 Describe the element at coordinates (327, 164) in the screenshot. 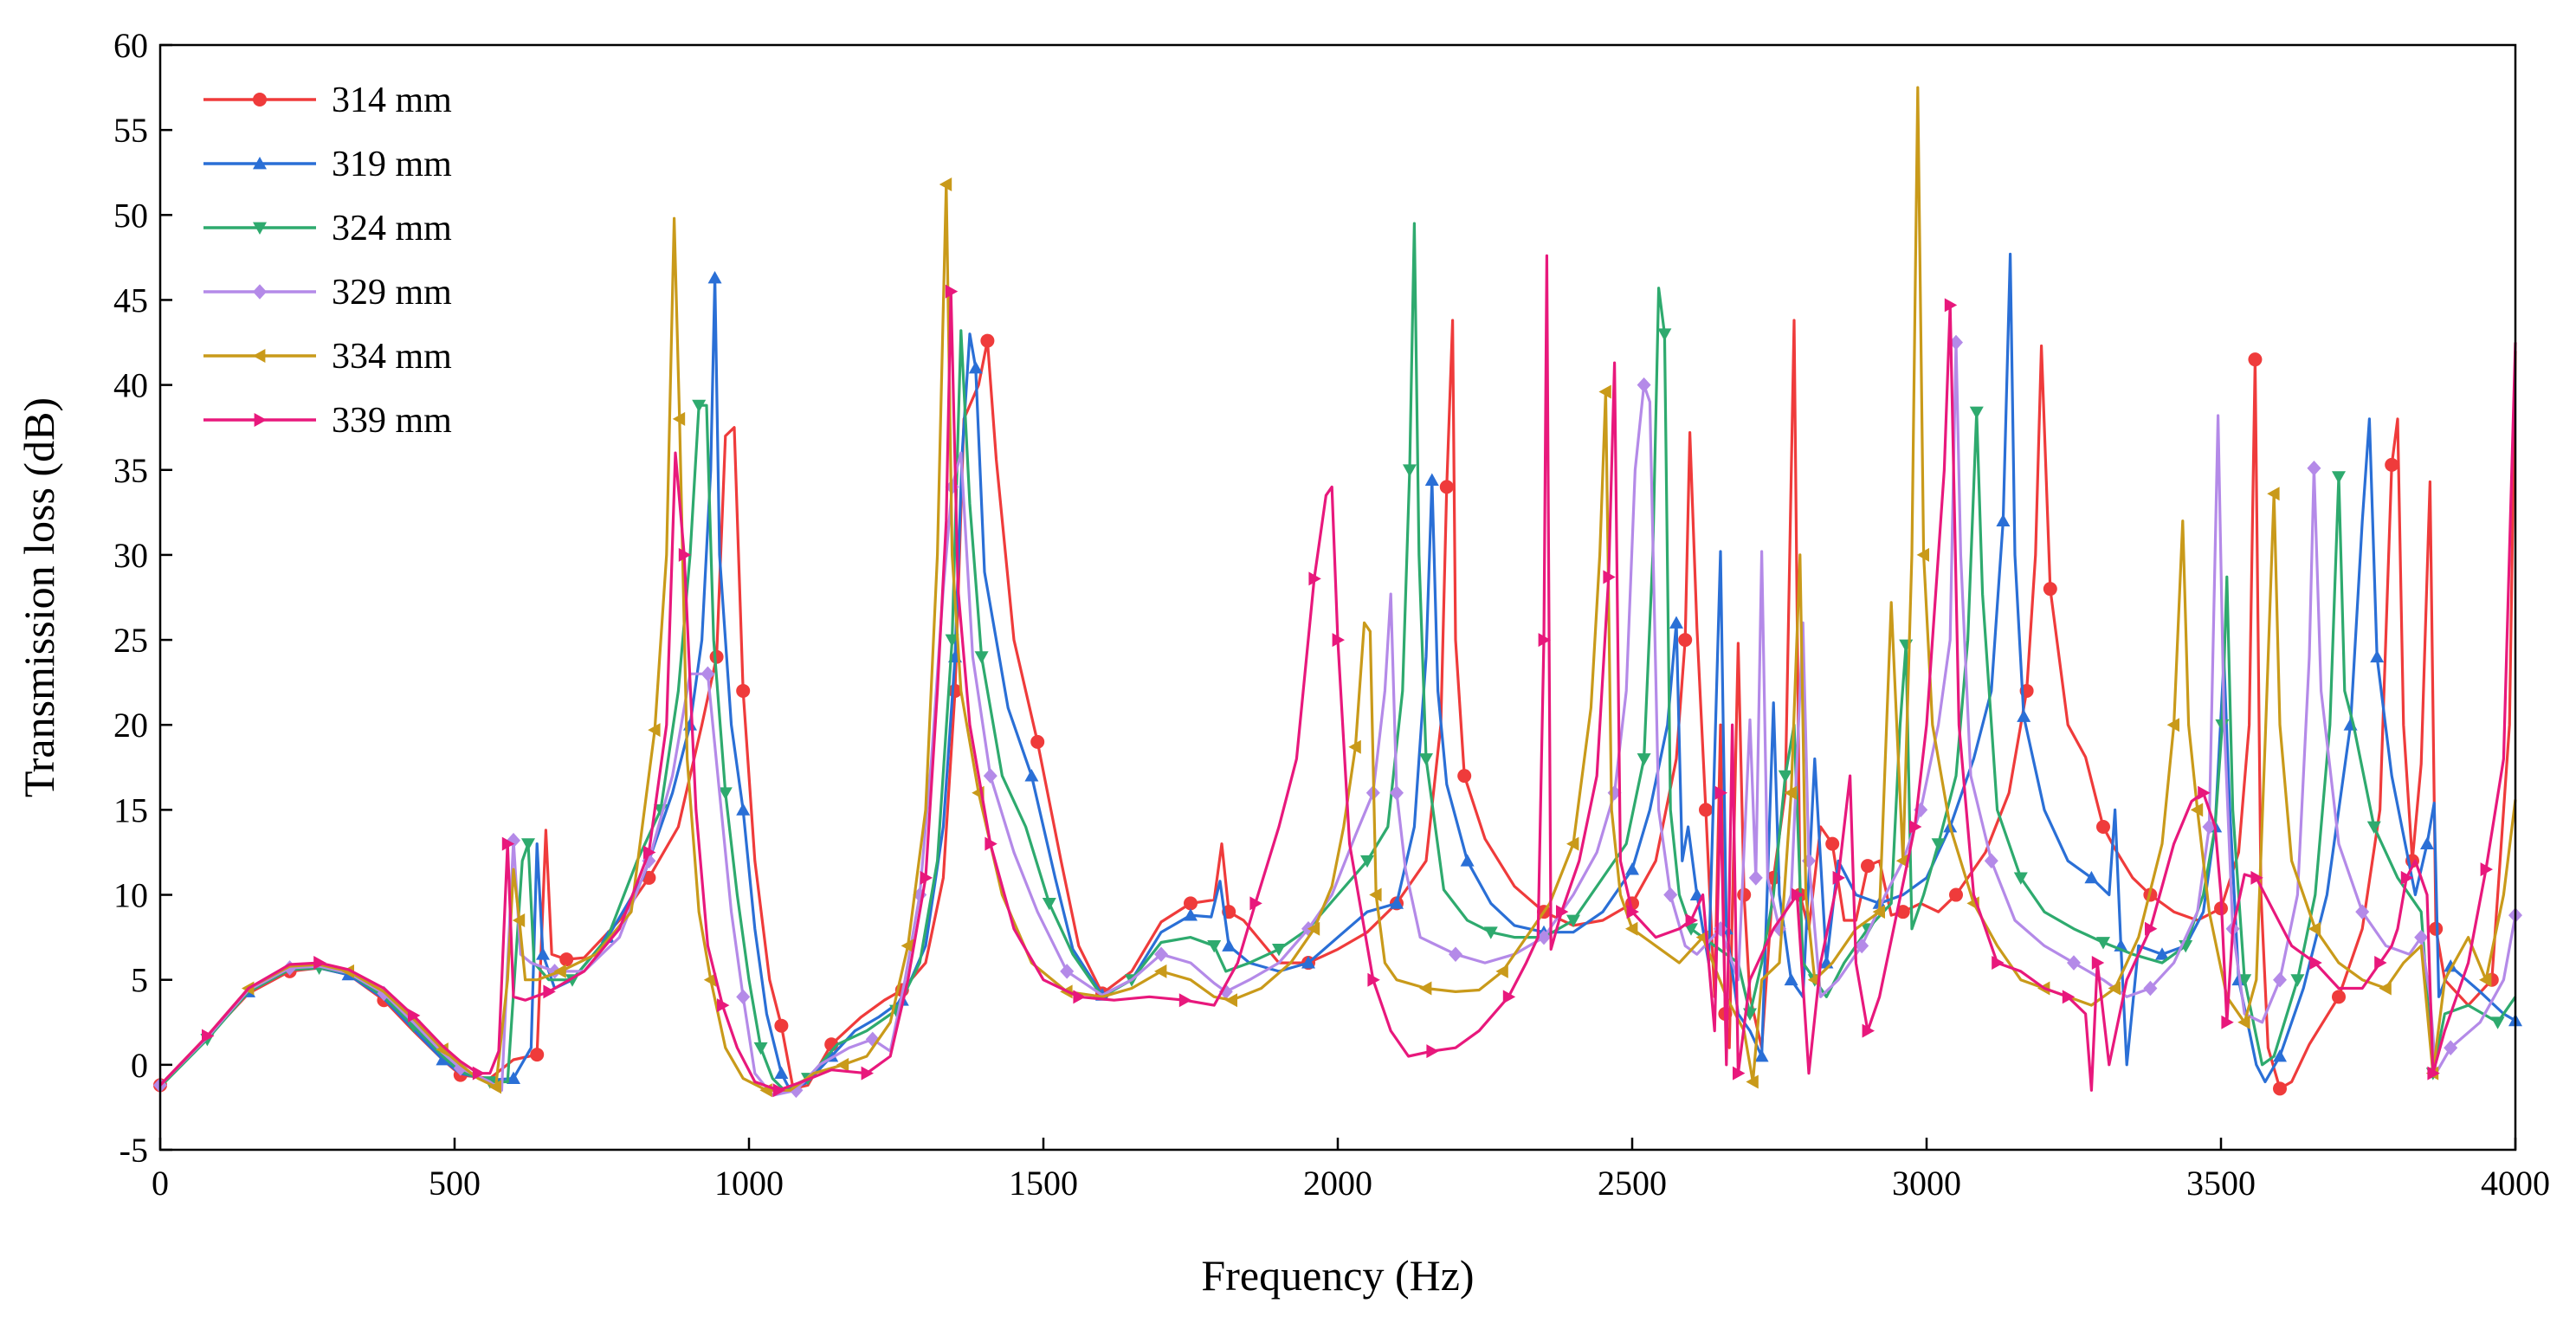

I see `legend-item: 319 mm` at that location.